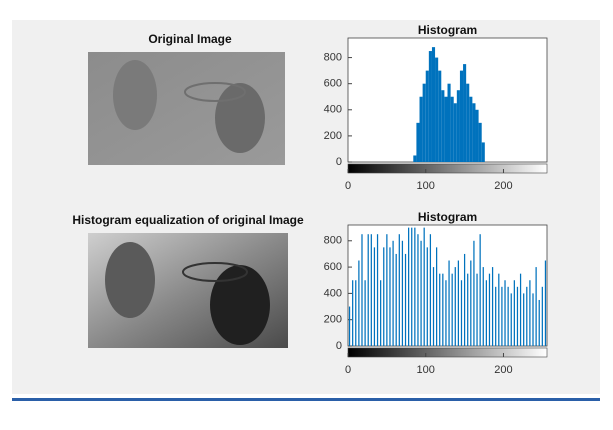 This screenshot has width=613, height=430. I want to click on image-original, so click(186, 108).